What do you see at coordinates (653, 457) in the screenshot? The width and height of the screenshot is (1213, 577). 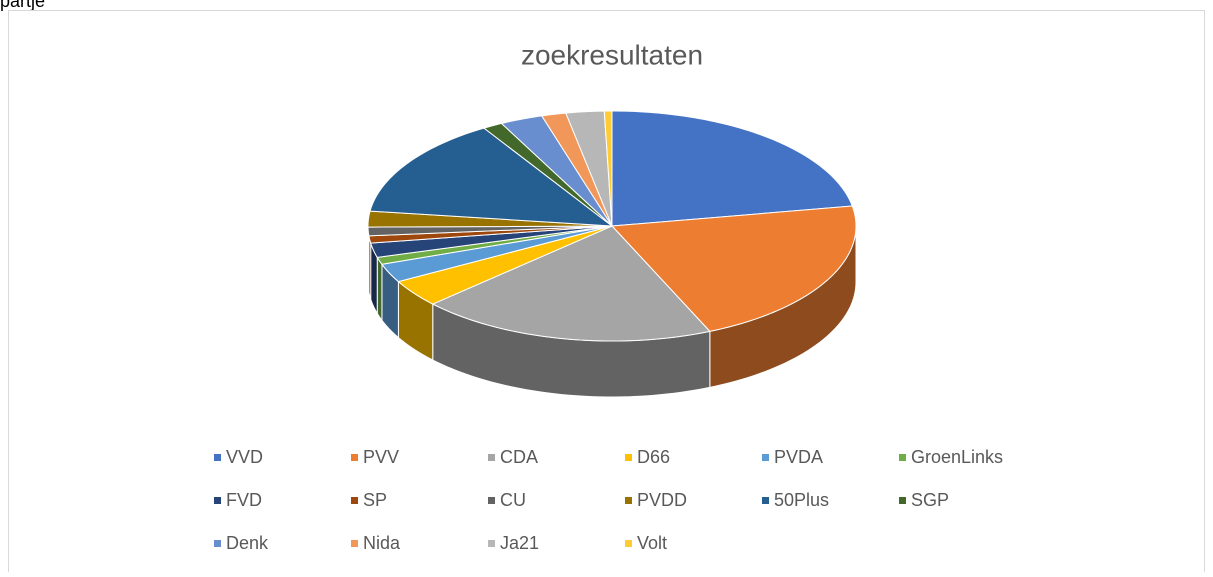 I see `legend-label: D66` at bounding box center [653, 457].